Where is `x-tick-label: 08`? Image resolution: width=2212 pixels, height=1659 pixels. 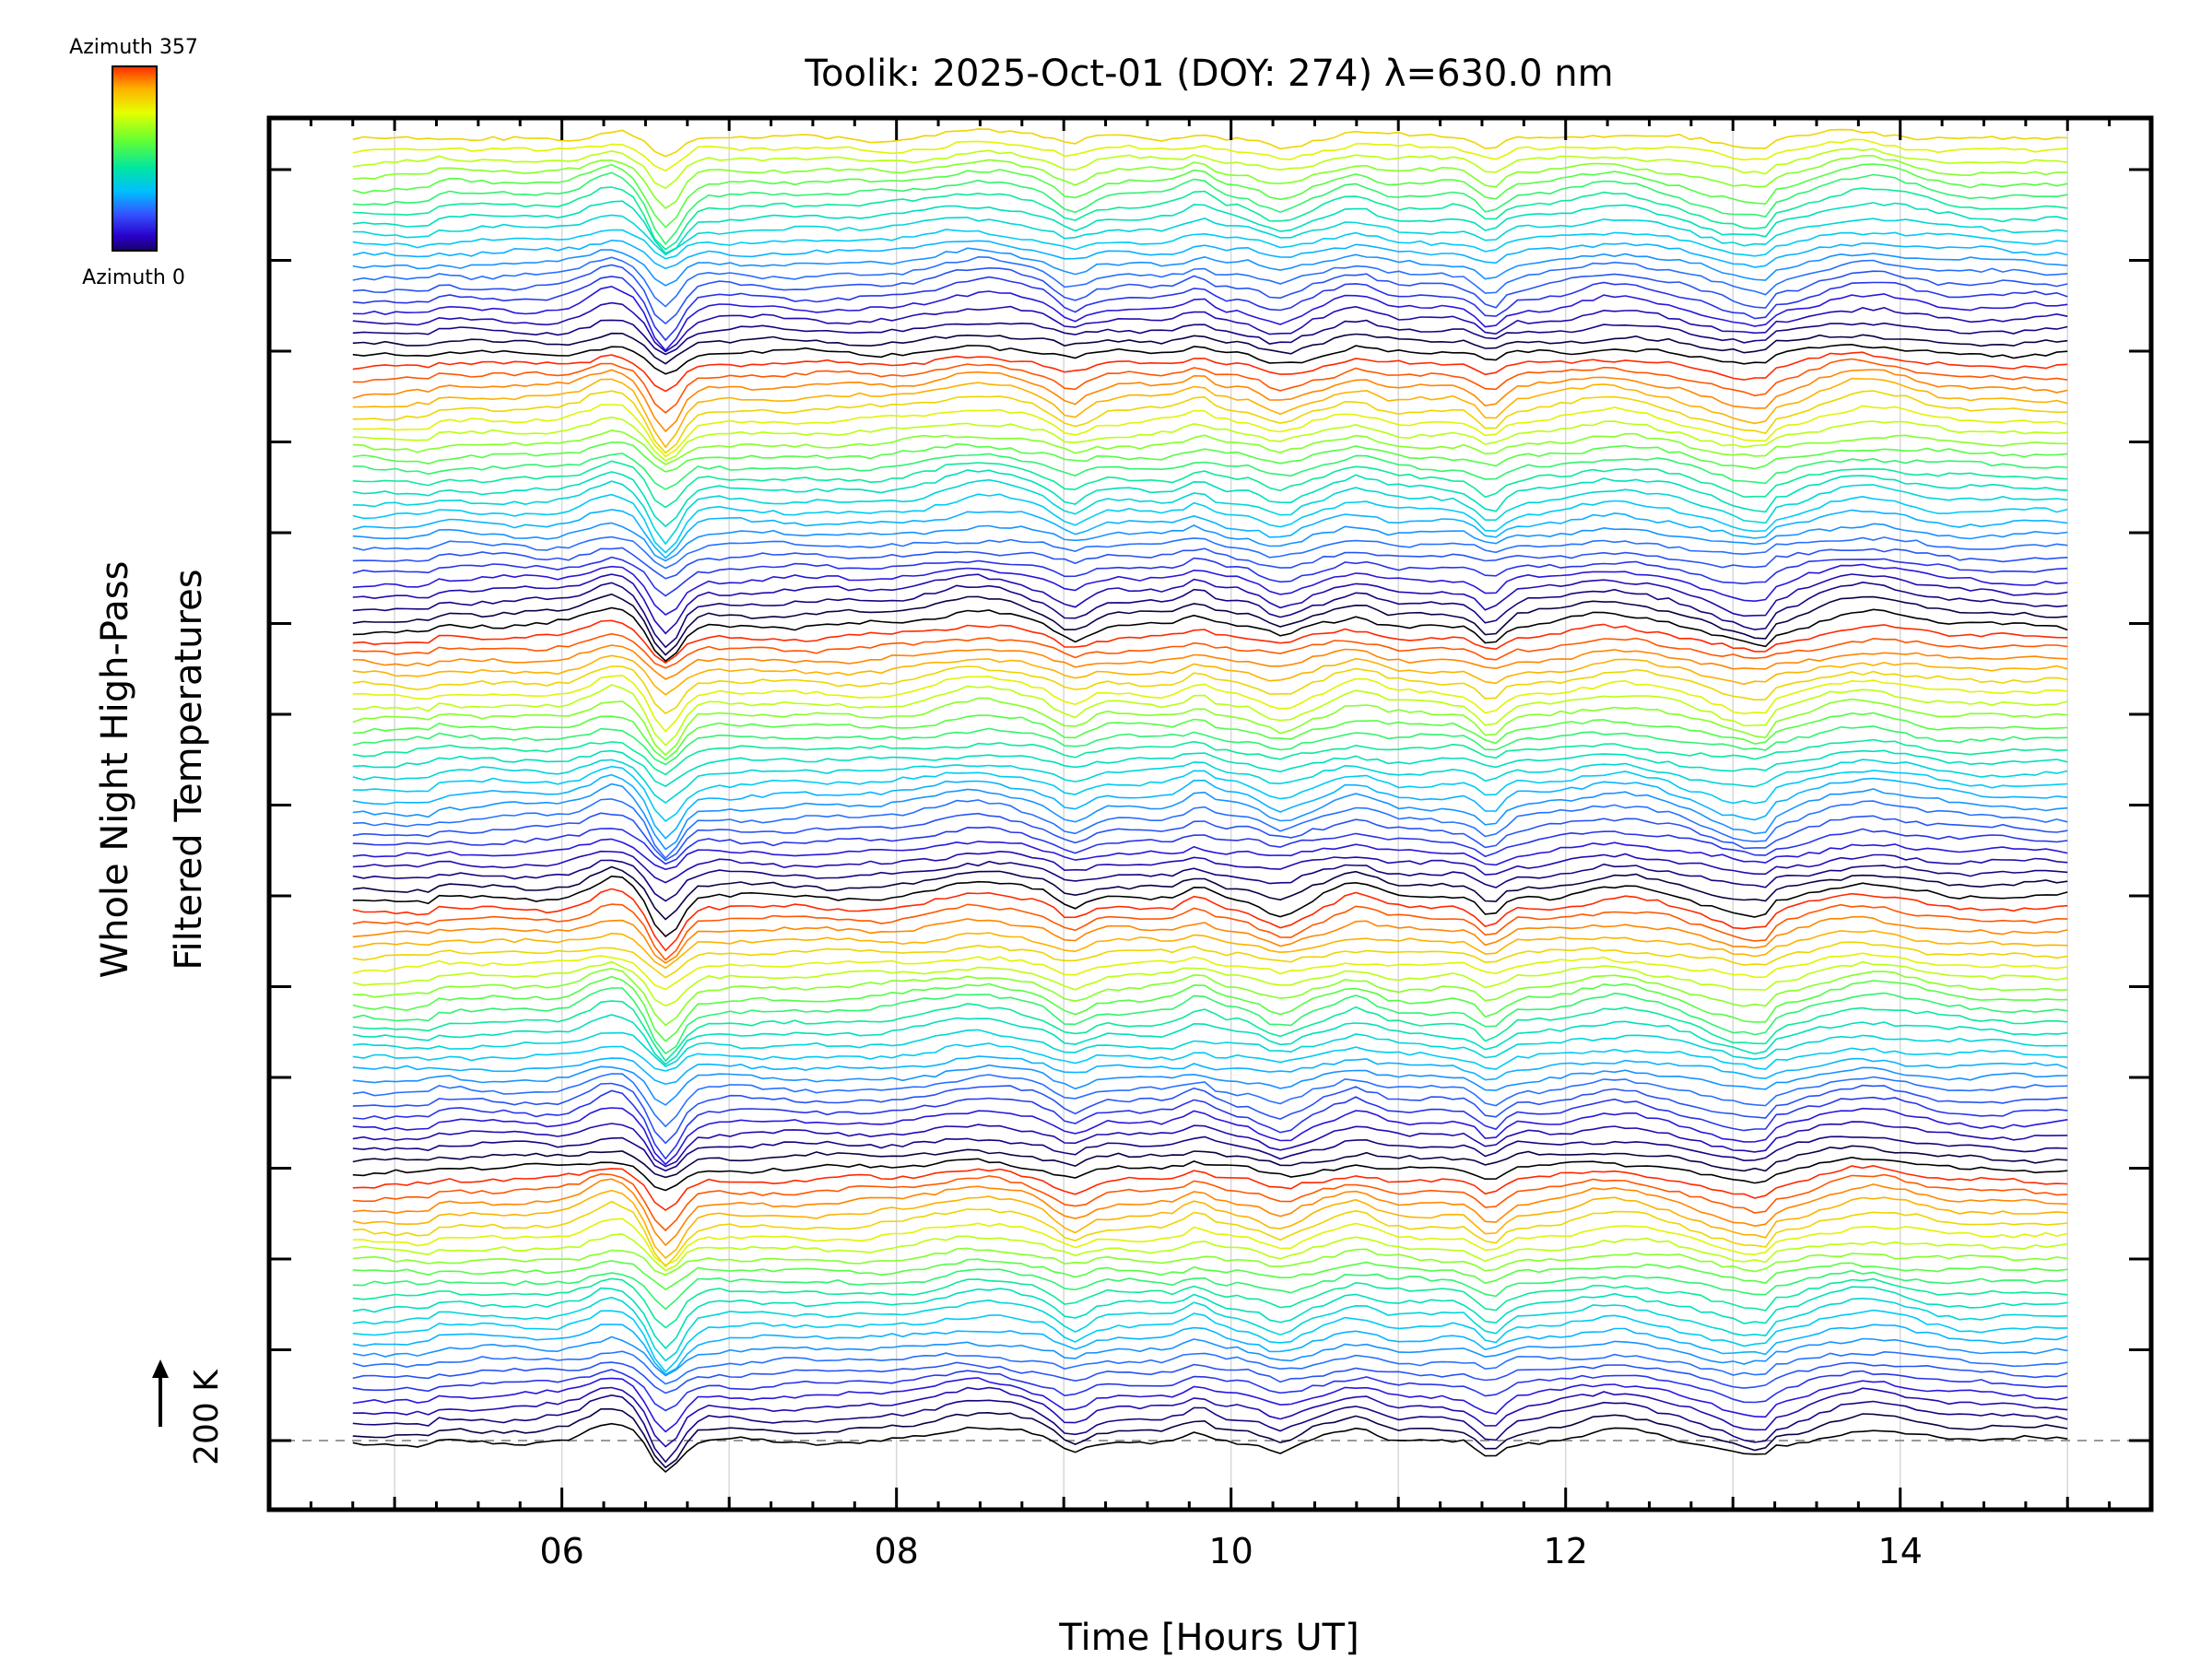
x-tick-label: 08 is located at coordinates (896, 1551).